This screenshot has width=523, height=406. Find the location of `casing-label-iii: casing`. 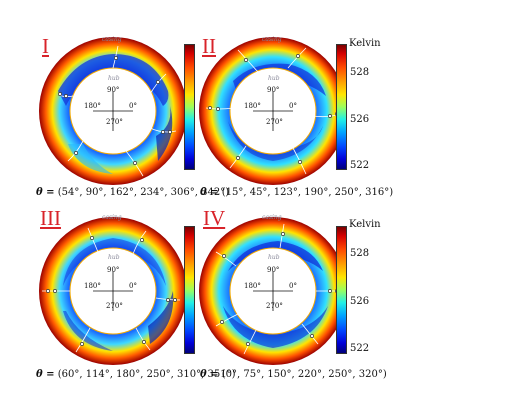

casing-label-iii: casing is located at coordinates (112, 217).